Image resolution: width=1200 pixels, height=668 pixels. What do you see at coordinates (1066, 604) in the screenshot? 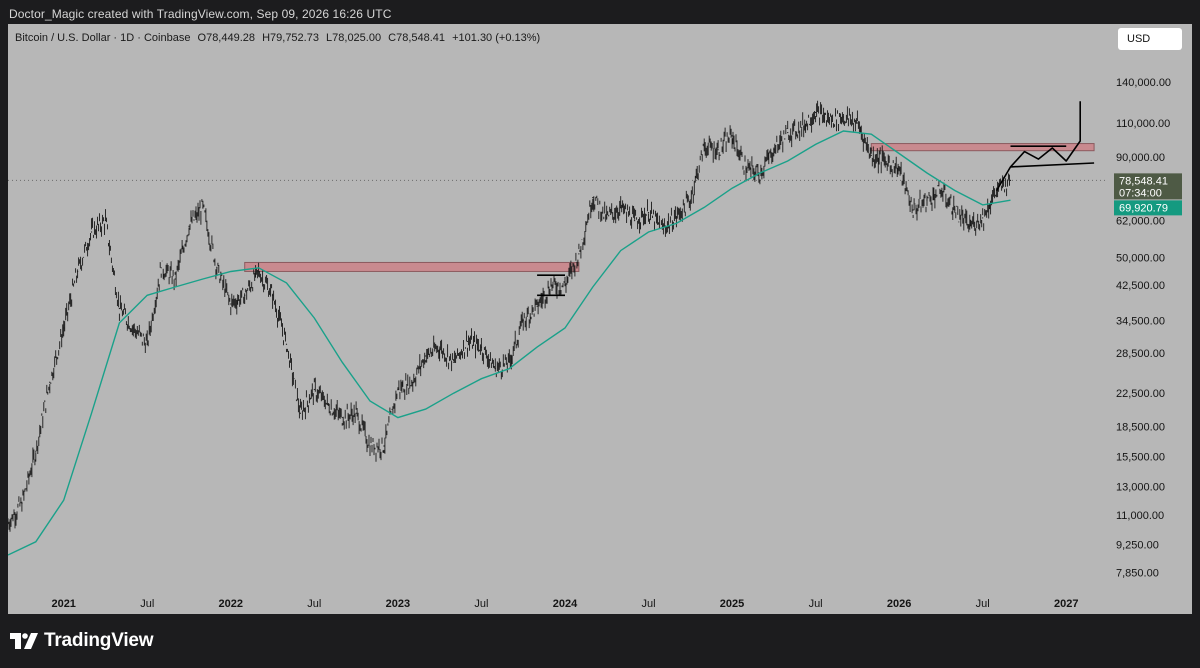
I see `time-axis-year-label: 2027` at bounding box center [1066, 604].